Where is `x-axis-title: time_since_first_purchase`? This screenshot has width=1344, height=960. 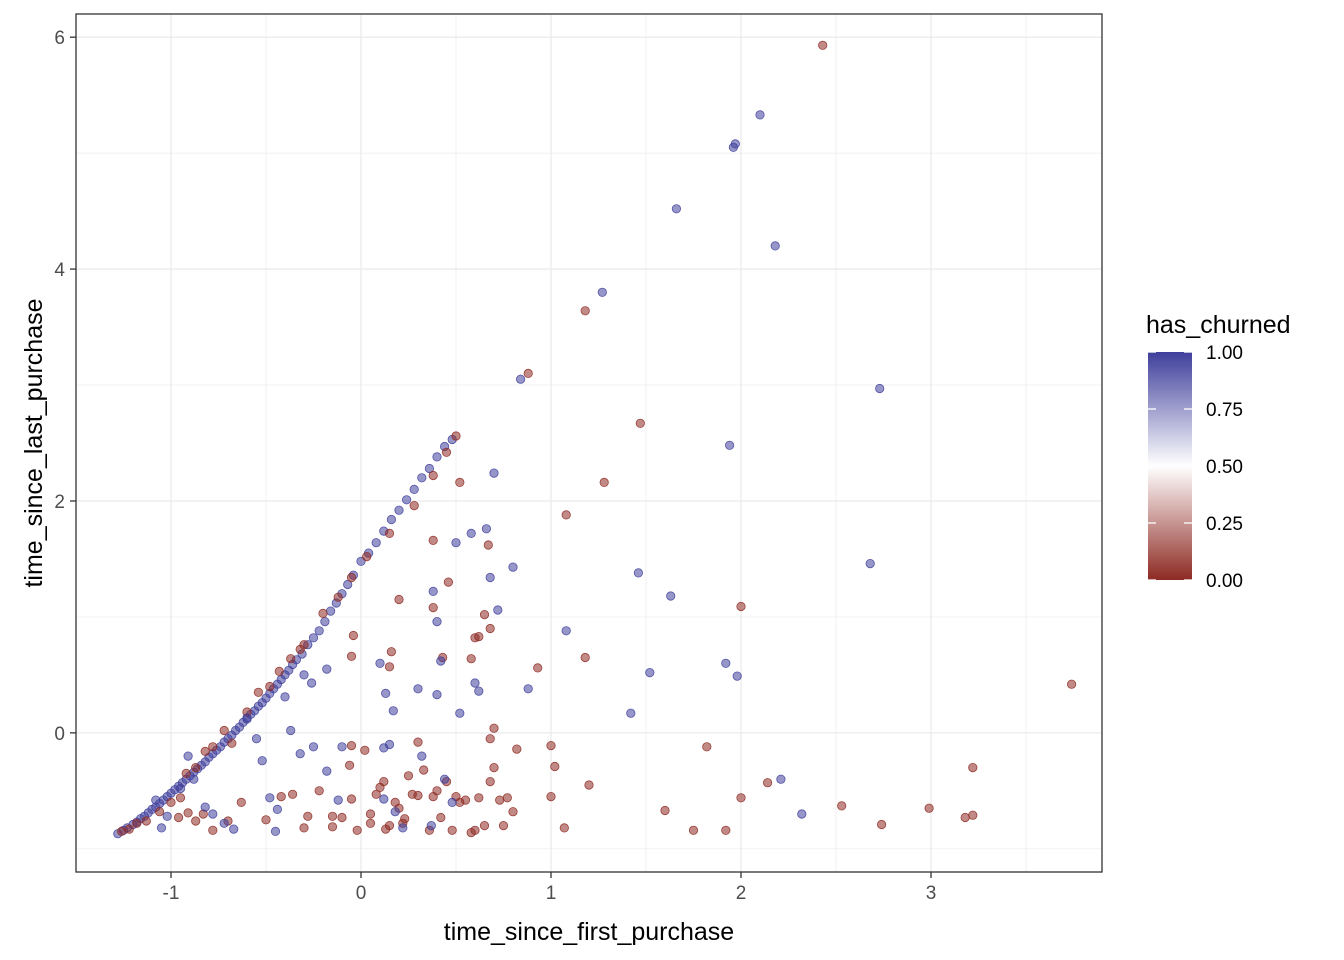
x-axis-title: time_since_first_purchase is located at coordinates (589, 932).